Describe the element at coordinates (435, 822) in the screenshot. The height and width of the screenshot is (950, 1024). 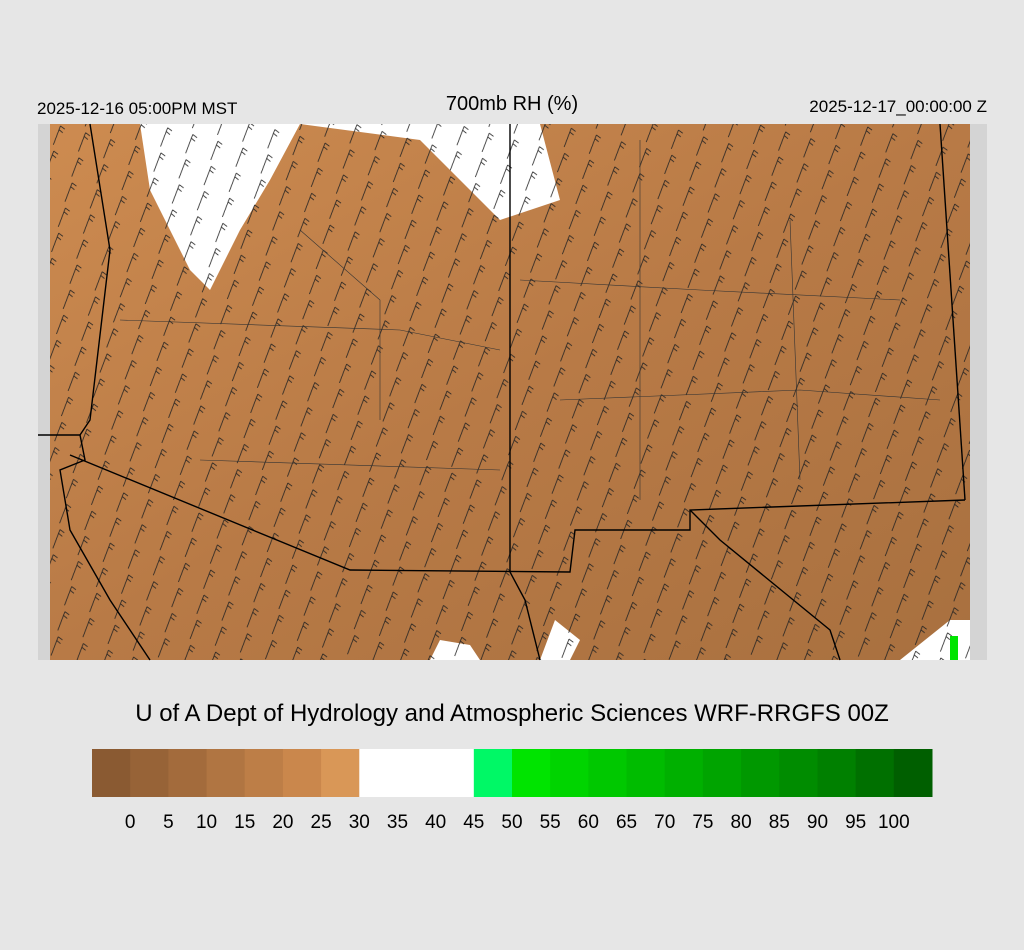
I see `colorbar-tick-label: 40` at that location.